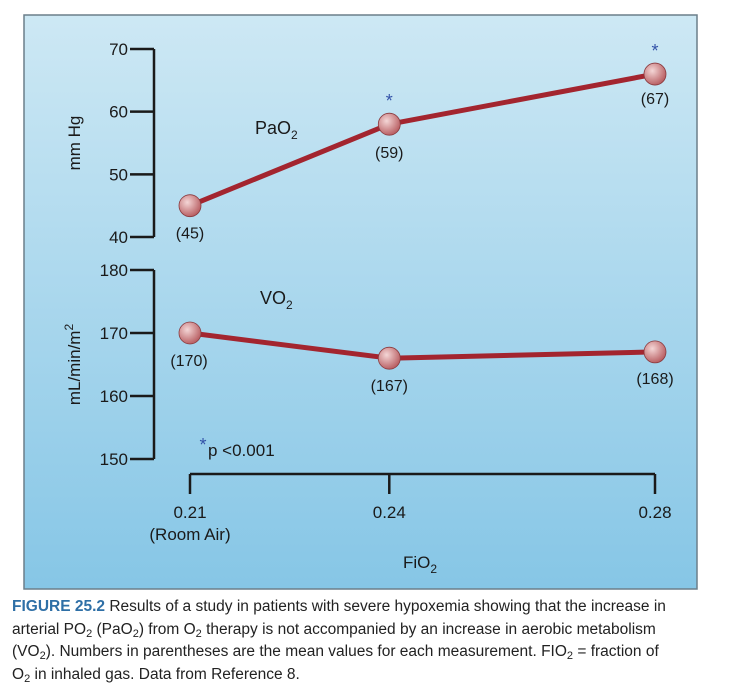  Describe the element at coordinates (114, 270) in the screenshot. I see `vo2-y-tick-label: 180` at that location.